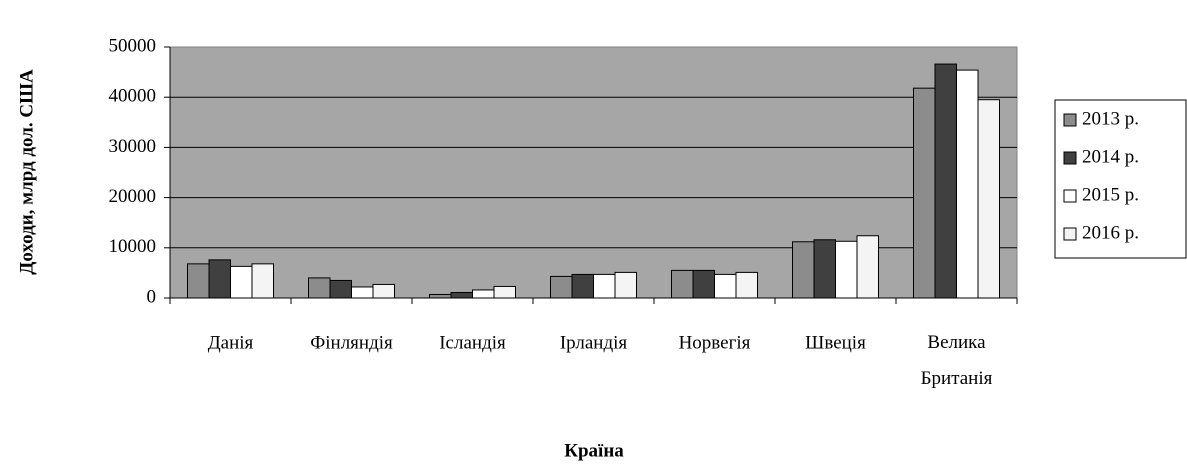  I want to click on y-axis-title: Доходи, млрд дол. США, so click(26, 172).